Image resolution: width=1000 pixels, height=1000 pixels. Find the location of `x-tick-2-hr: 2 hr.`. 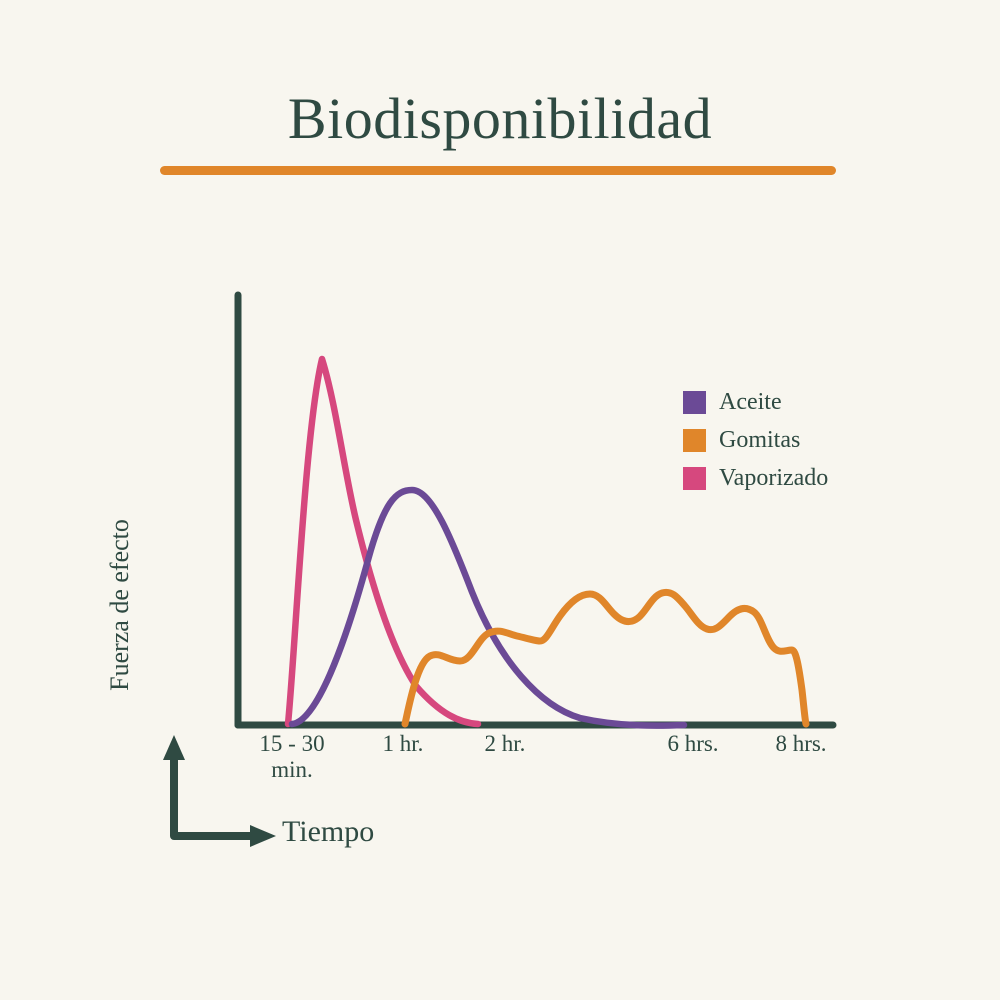

x-tick-2-hr: 2 hr. is located at coordinates (505, 743).